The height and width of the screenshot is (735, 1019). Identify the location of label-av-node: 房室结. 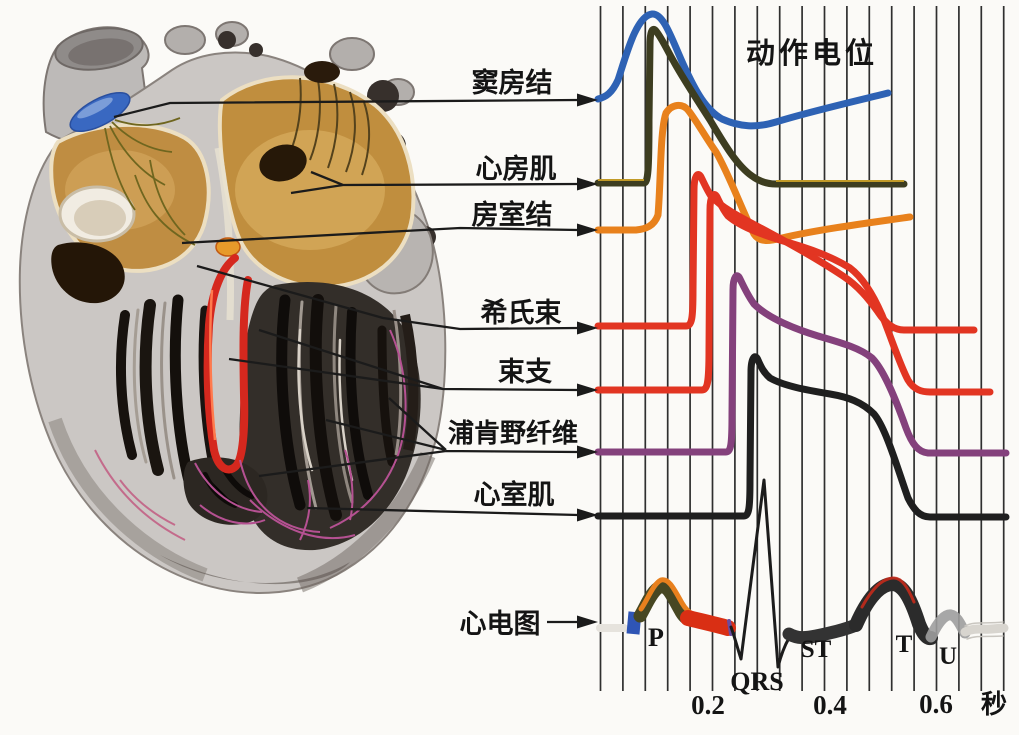
(512, 214).